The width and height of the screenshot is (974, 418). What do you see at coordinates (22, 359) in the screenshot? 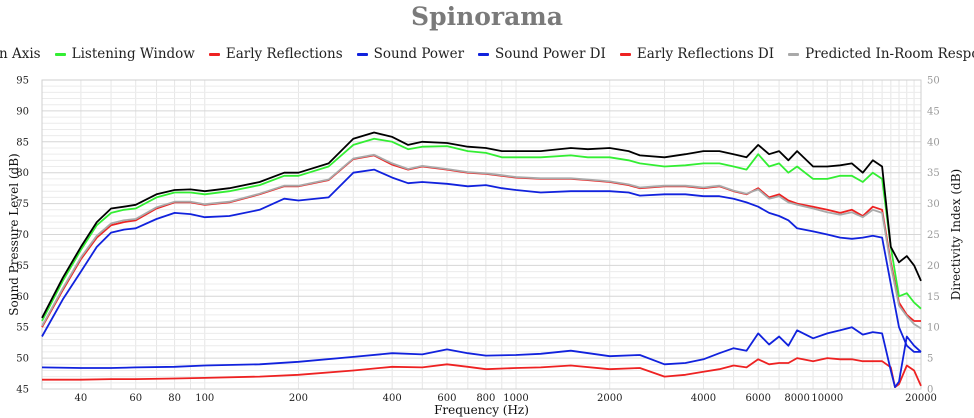
I see `y-tick-label: 50` at bounding box center [22, 359].